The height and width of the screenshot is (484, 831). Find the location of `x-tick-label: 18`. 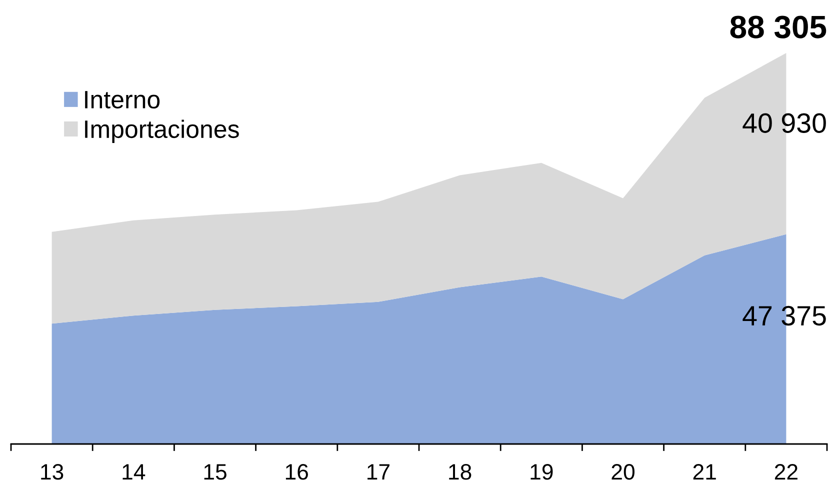

x-tick-label: 18 is located at coordinates (460, 472).